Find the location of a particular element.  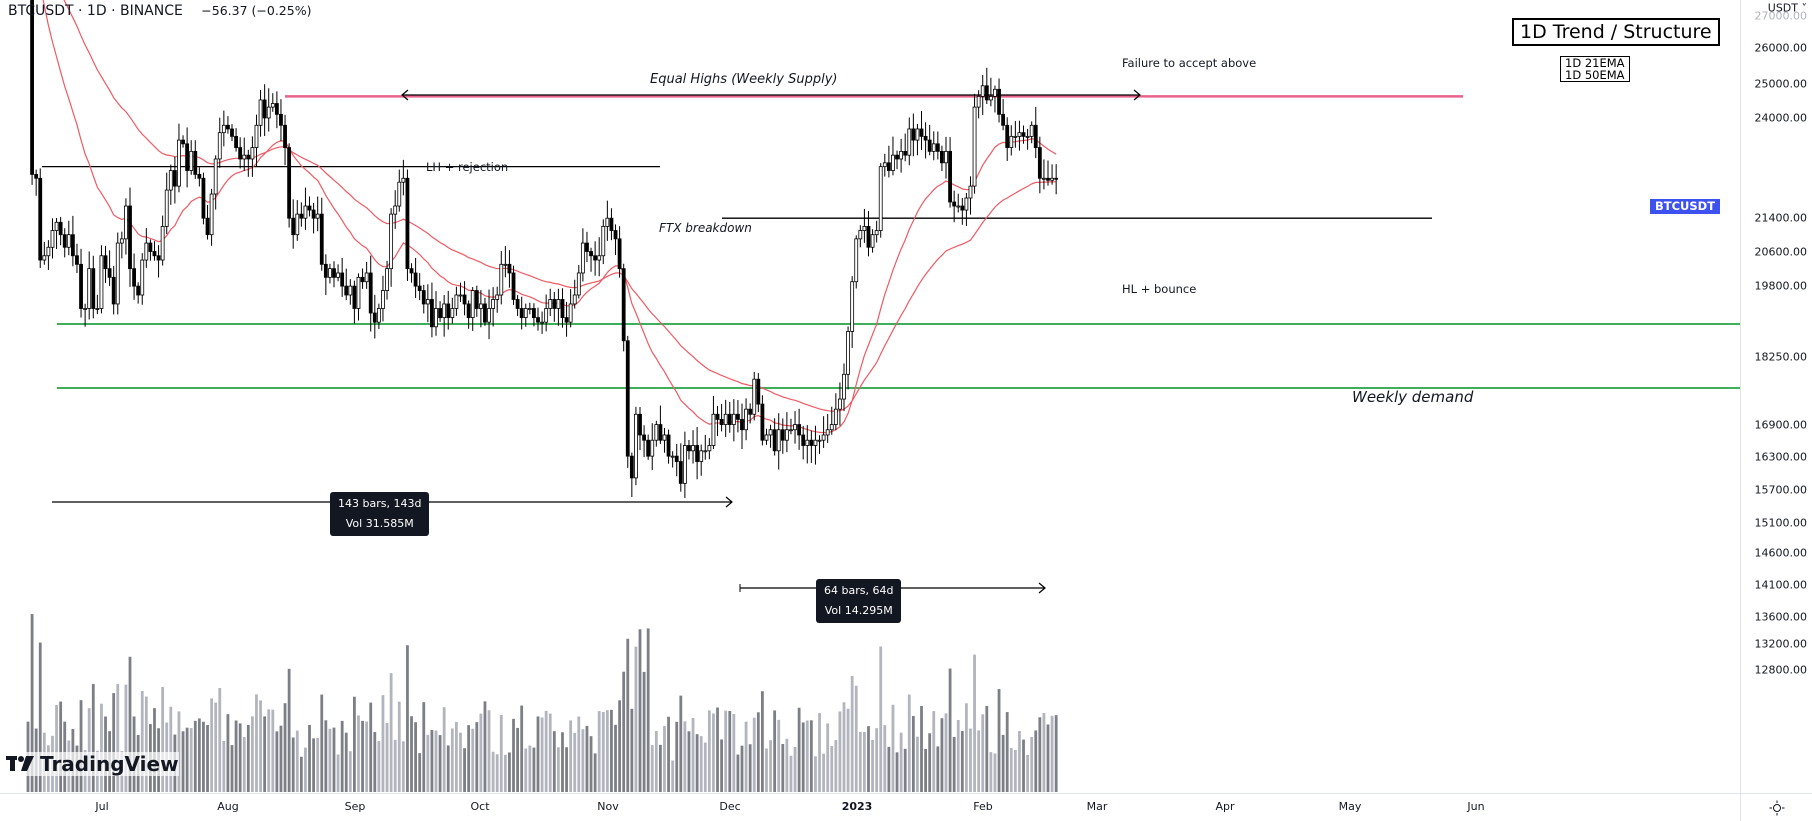

chart-settings-button is located at coordinates (1776, 807).